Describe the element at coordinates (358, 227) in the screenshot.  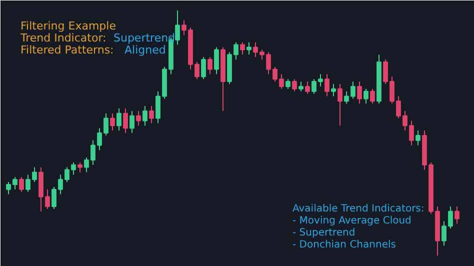
I see `annotation: Available Trend Indicators: - Moving Average Cloud - Supertrend - Donchian Channels` at that location.